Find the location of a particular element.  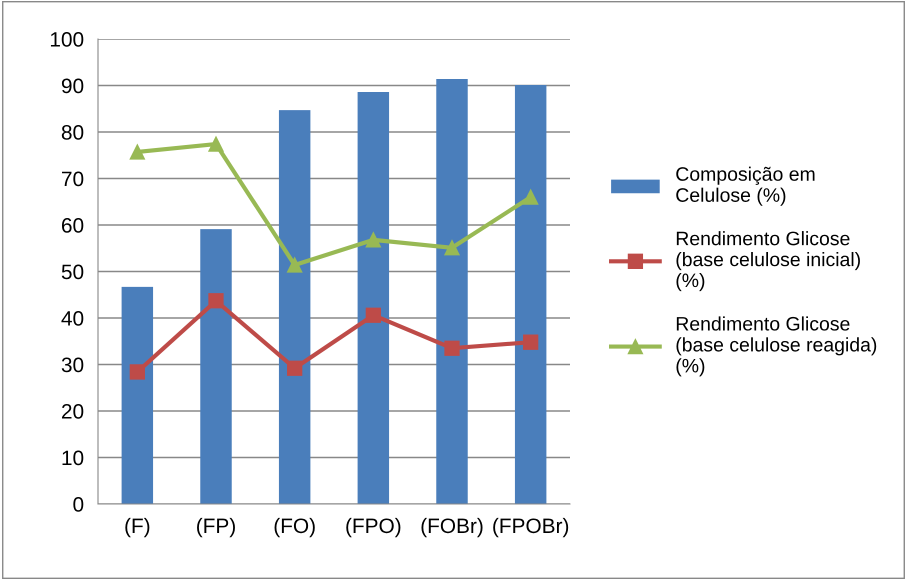

y-tick-label: 80 is located at coordinates (73, 132).